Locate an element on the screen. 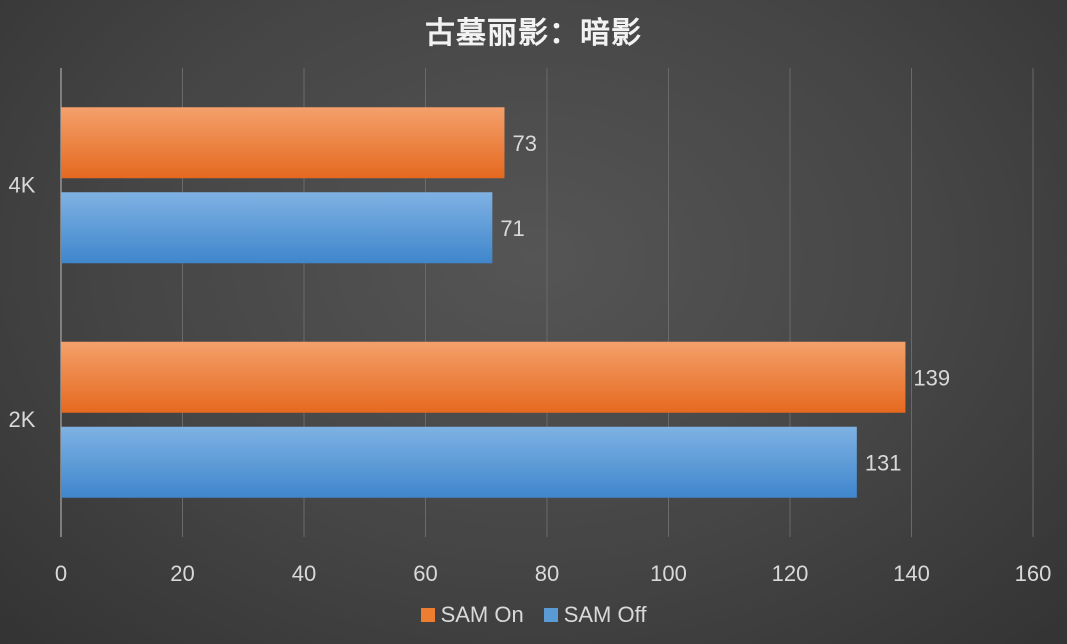 The image size is (1067, 644). data-label-4k-sam-off: 71 is located at coordinates (512, 228).